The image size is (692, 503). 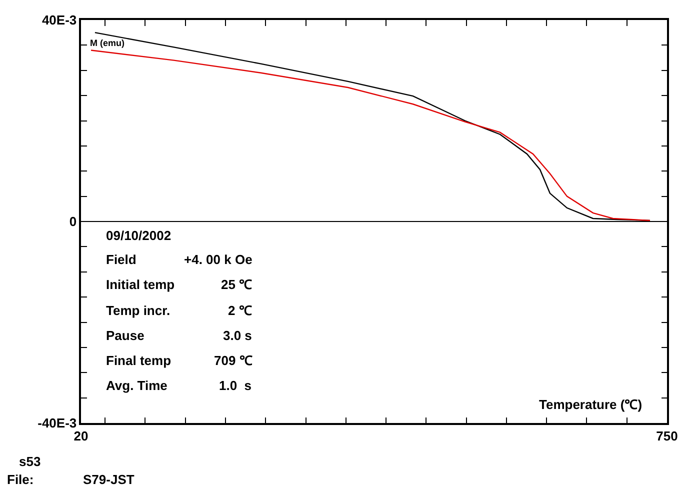 What do you see at coordinates (139, 235) in the screenshot?
I see `annotation: 09/10/2002` at bounding box center [139, 235].